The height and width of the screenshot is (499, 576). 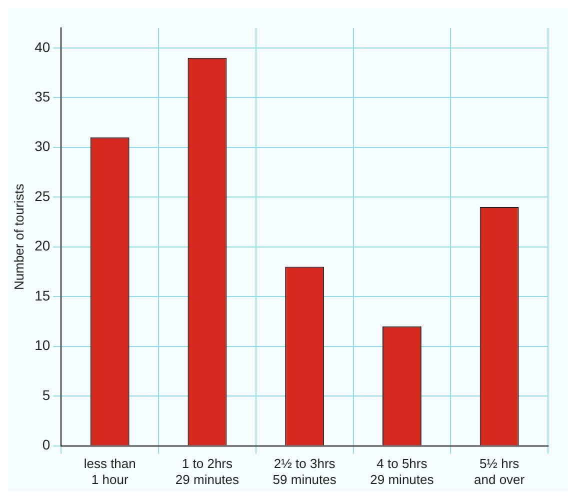 What do you see at coordinates (42, 196) in the screenshot?
I see `y-tick-label: 25` at bounding box center [42, 196].